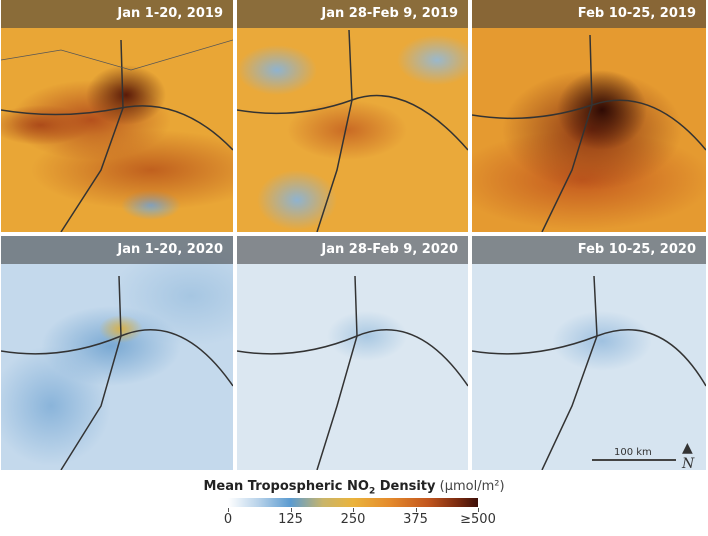  I want to click on panel-date-label: Jan 1-20, 2019, so click(170, 13).